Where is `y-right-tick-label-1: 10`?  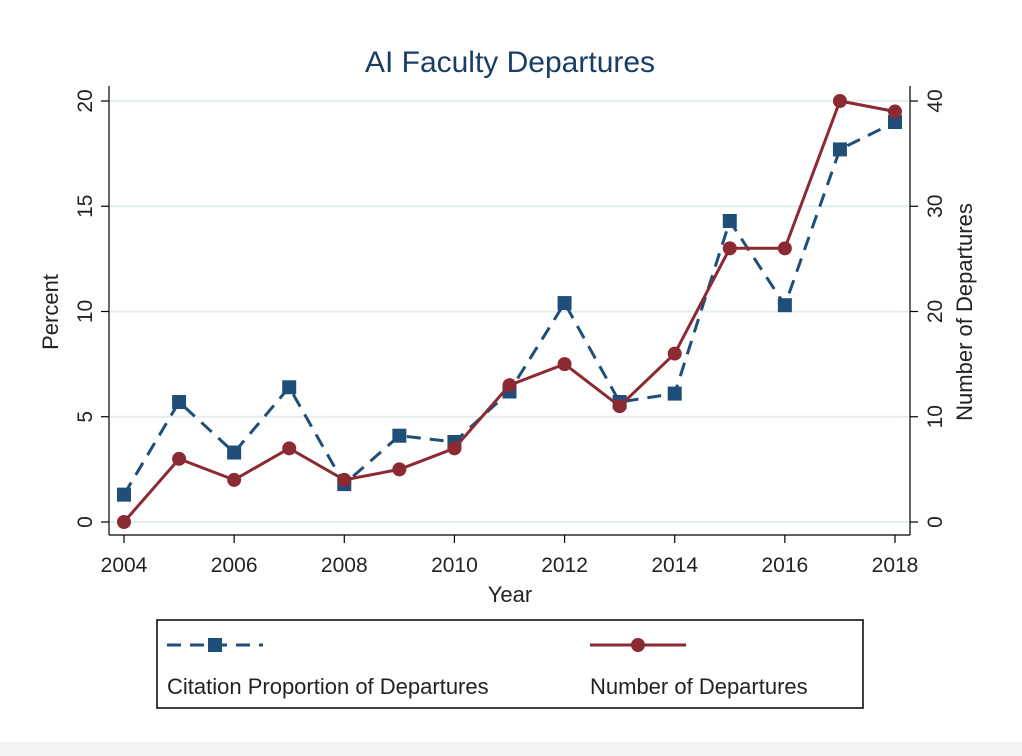 y-right-tick-label-1: 10 is located at coordinates (935, 416).